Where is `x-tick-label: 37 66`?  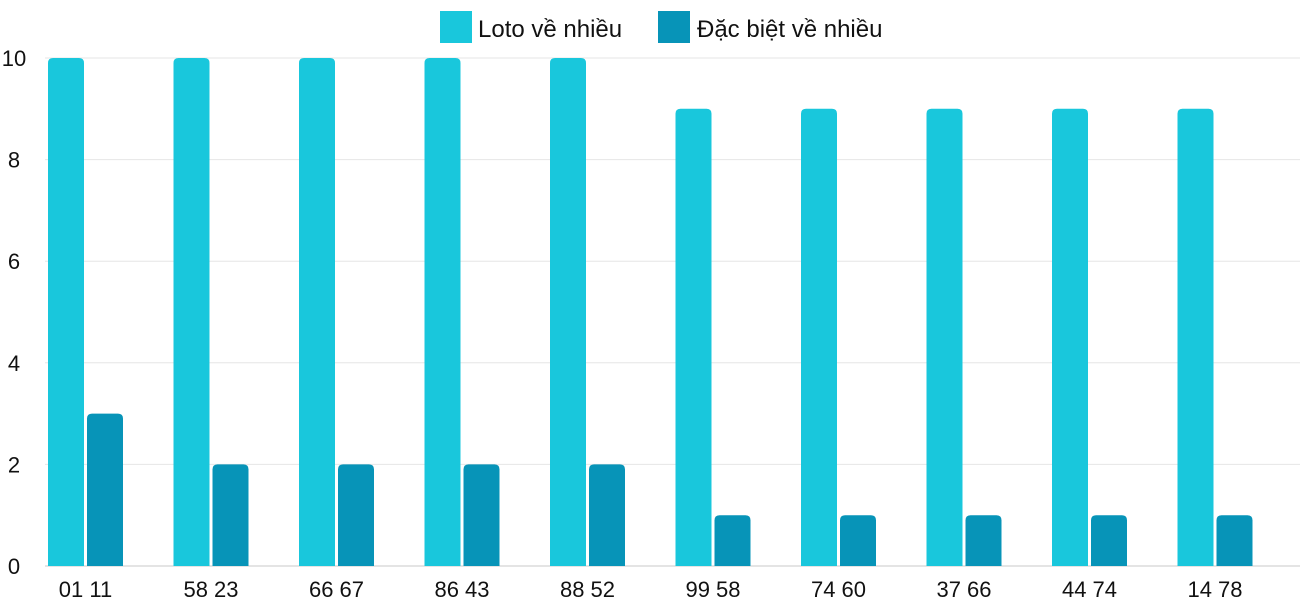 x-tick-label: 37 66 is located at coordinates (963, 588).